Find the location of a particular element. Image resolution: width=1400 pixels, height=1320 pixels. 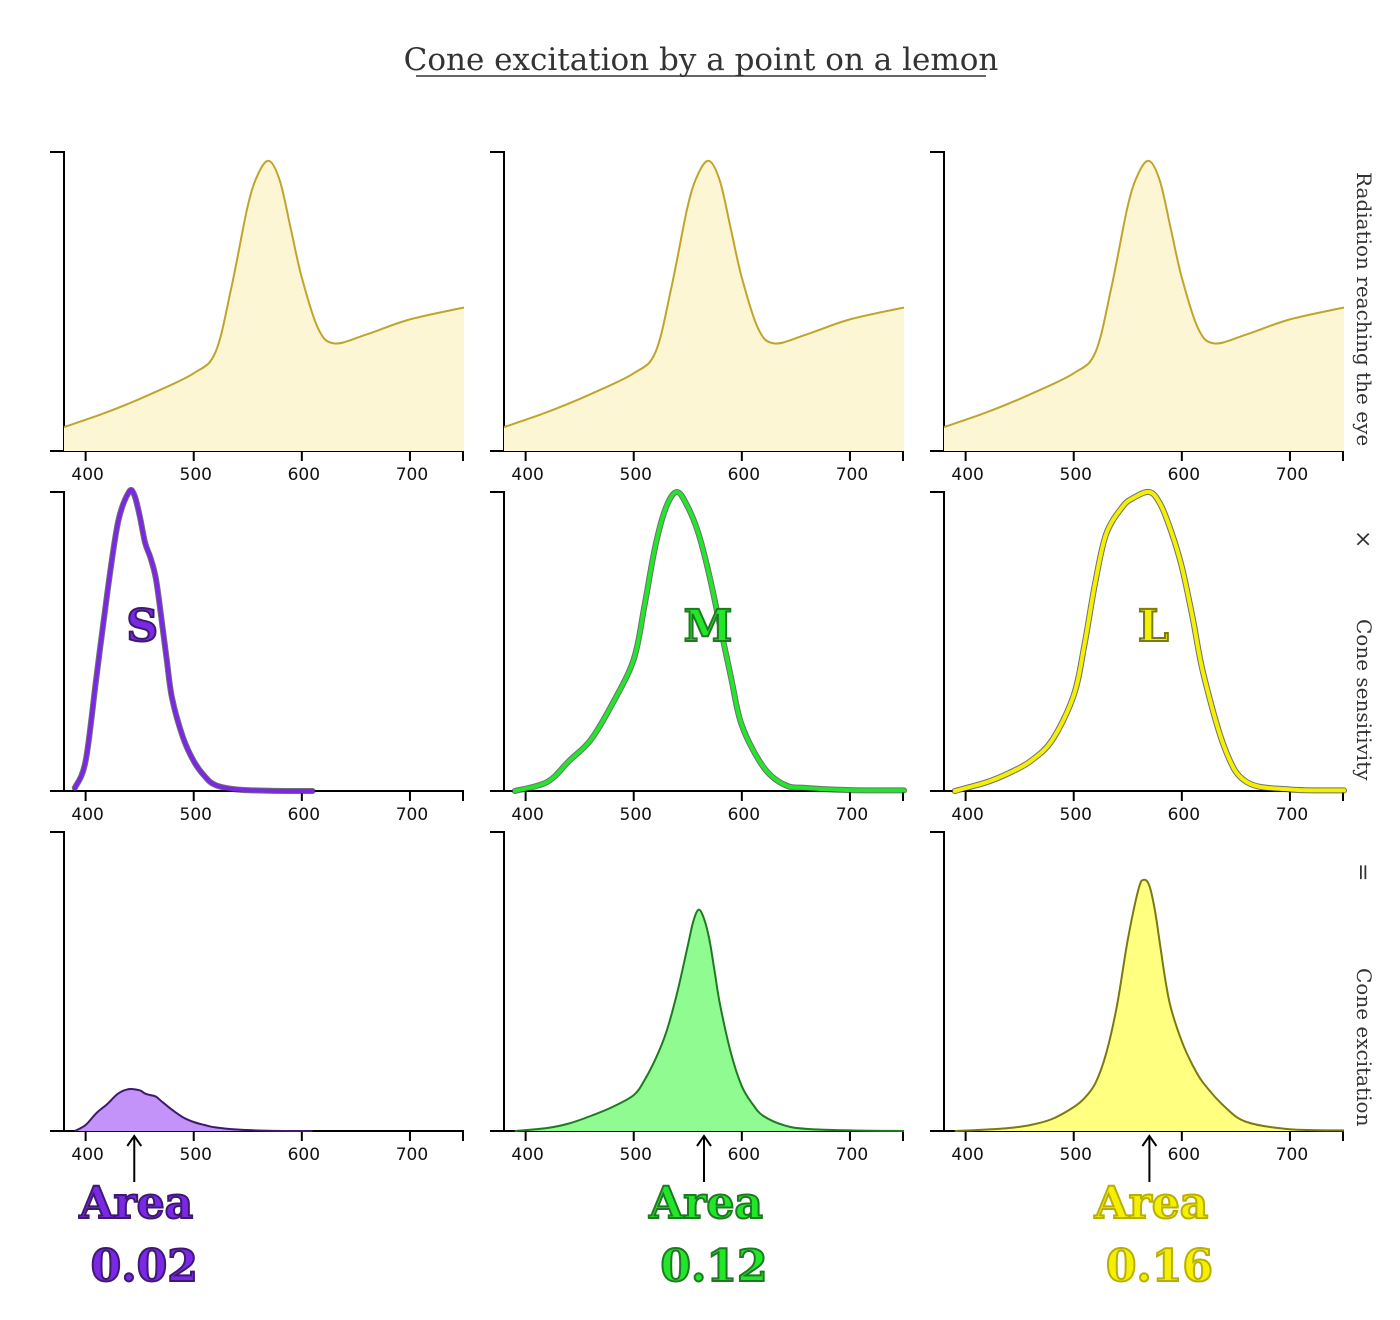

area-annotation-s: Area 0.02 is located at coordinates (138, 1213).